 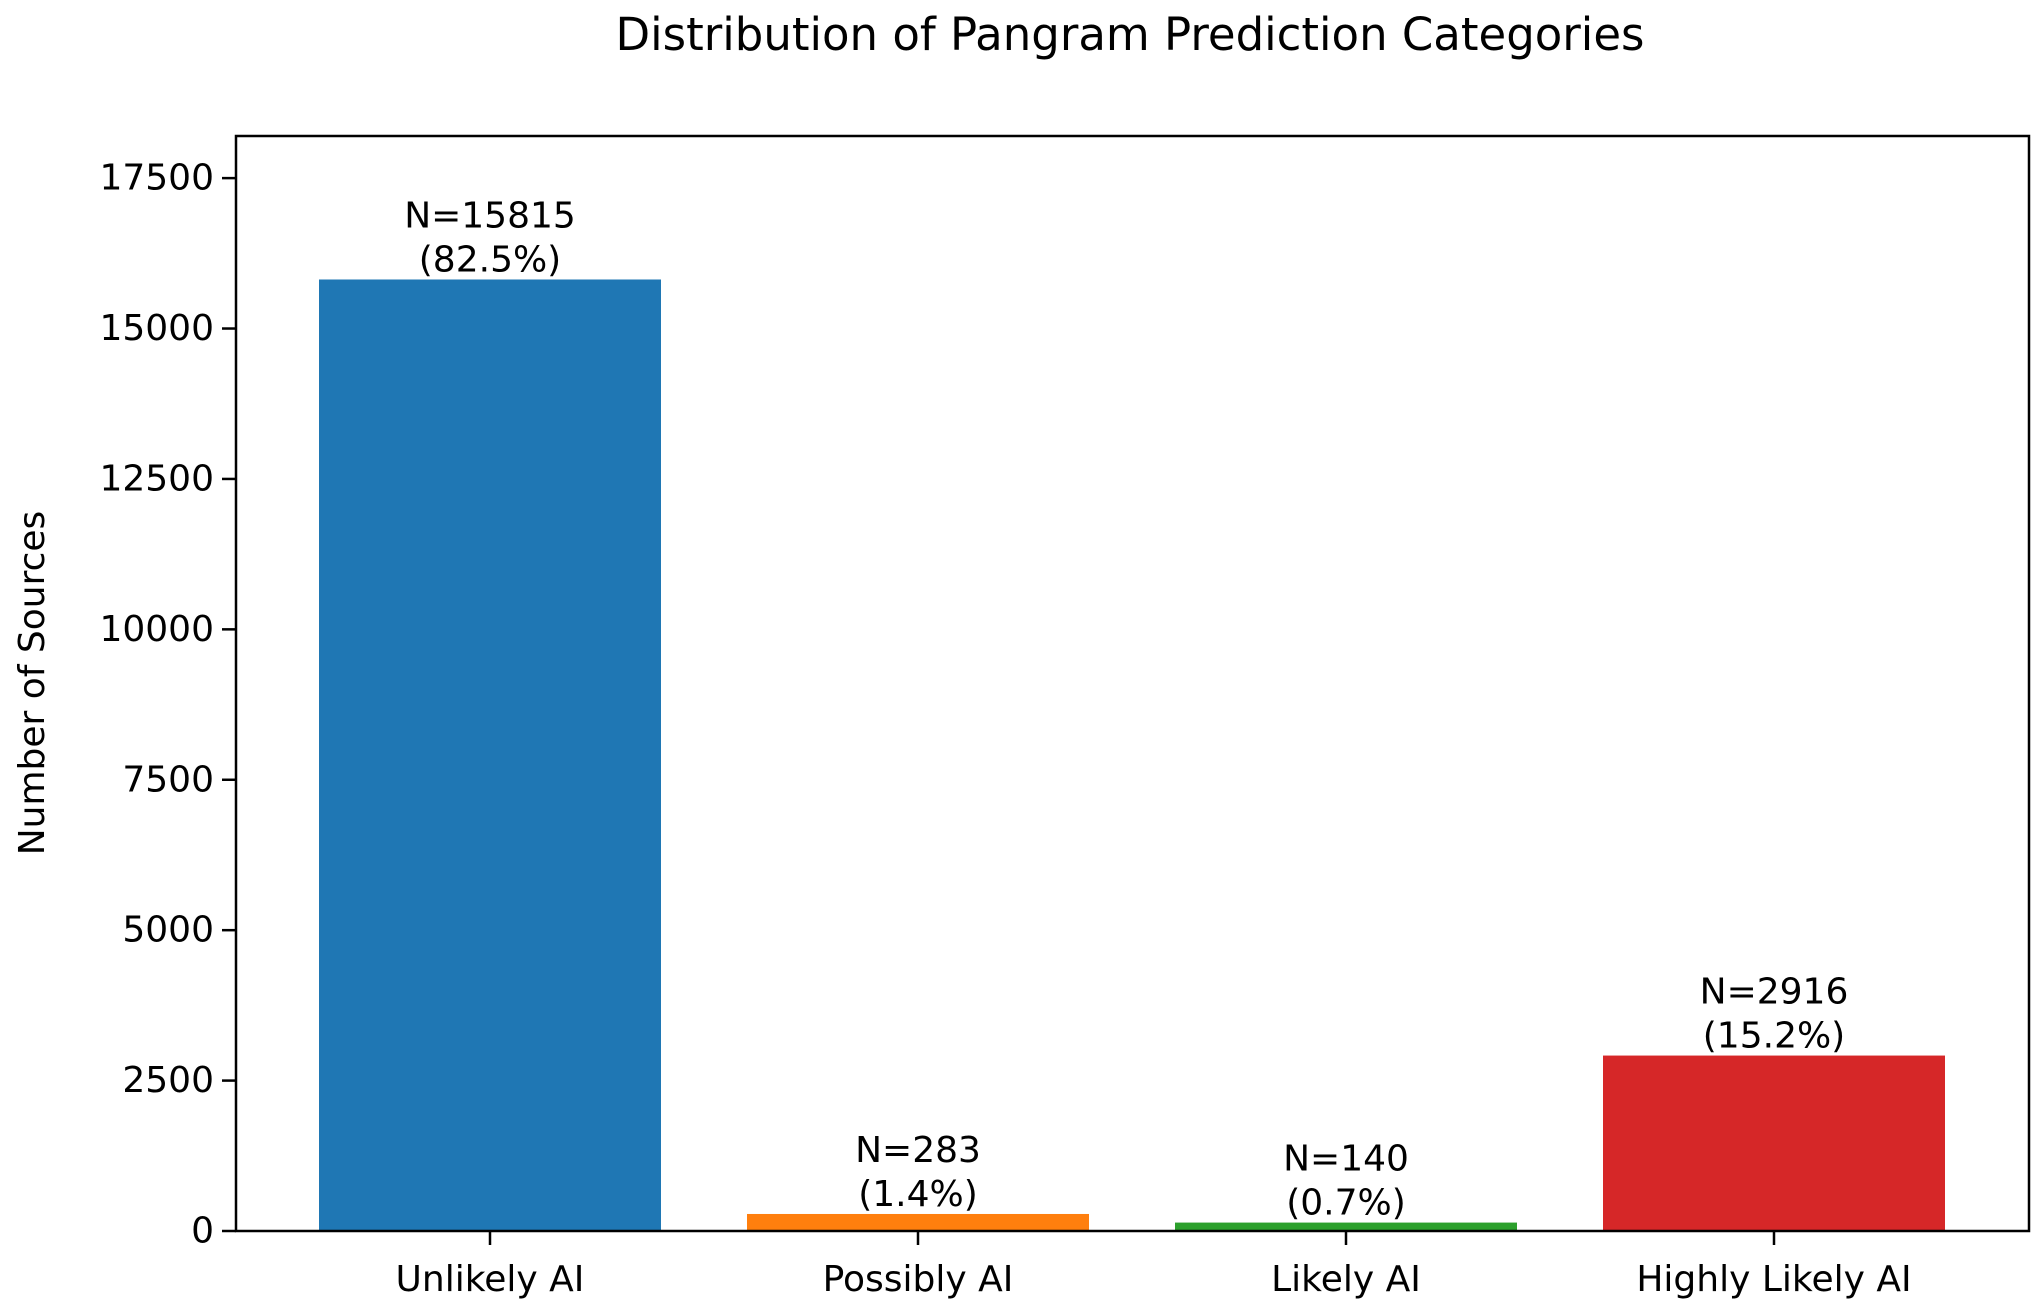 I want to click on bar-percent-label: (15.2%), so click(x=1774, y=1036).